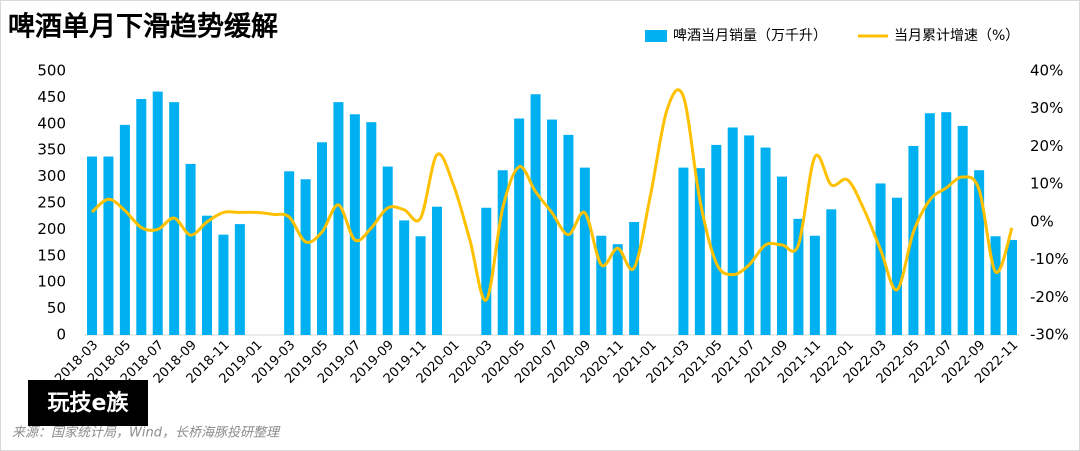 The height and width of the screenshot is (451, 1080). I want to click on y2-tick-label: -20%, so click(1049, 297).